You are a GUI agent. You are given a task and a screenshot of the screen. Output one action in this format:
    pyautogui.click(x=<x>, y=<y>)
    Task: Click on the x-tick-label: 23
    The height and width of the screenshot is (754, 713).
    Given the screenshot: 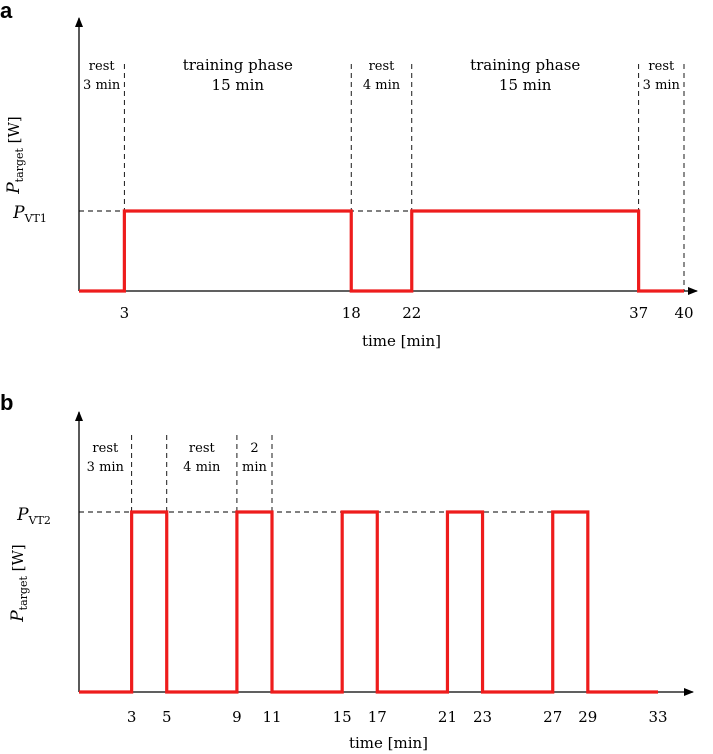 What is the action you would take?
    pyautogui.click(x=482, y=717)
    